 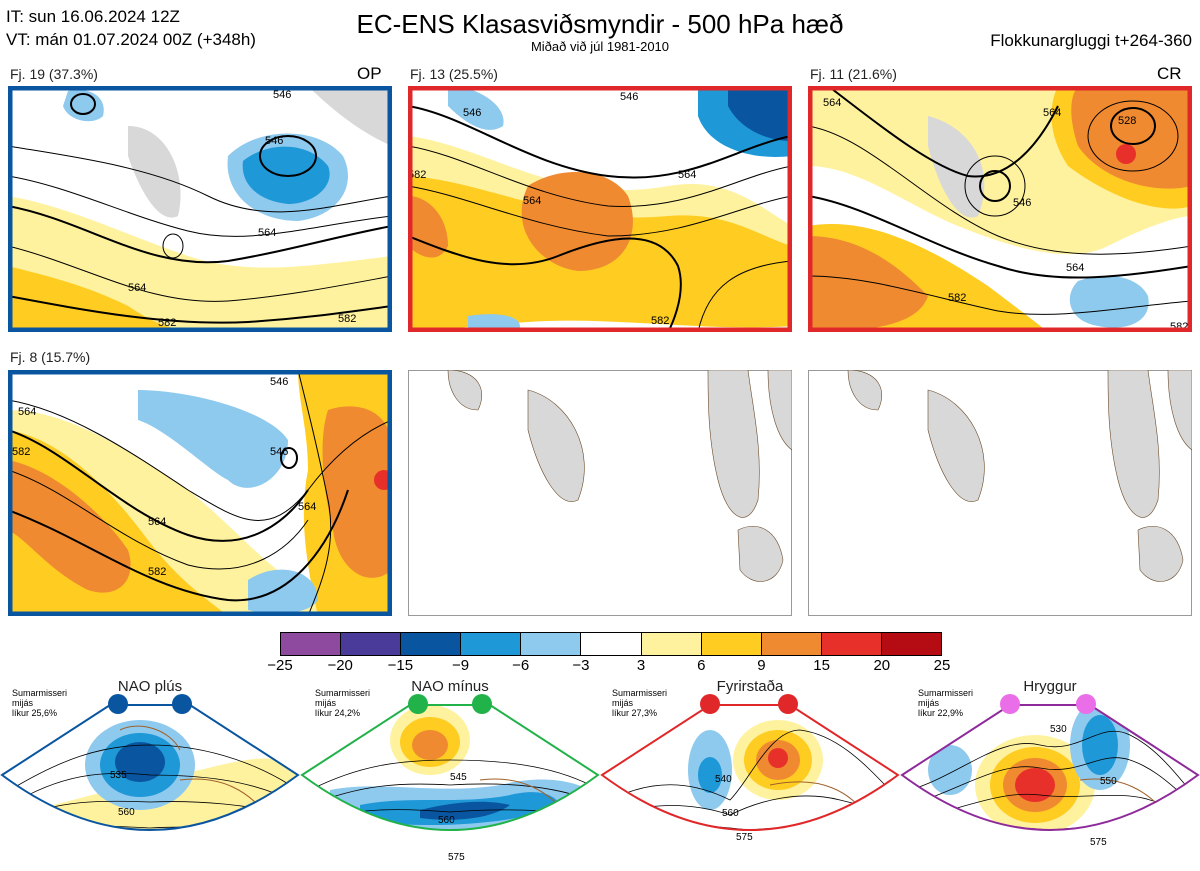 What do you see at coordinates (454, 74) in the screenshot?
I see `cluster-2-label: Fj. 13 (25.5%)` at bounding box center [454, 74].